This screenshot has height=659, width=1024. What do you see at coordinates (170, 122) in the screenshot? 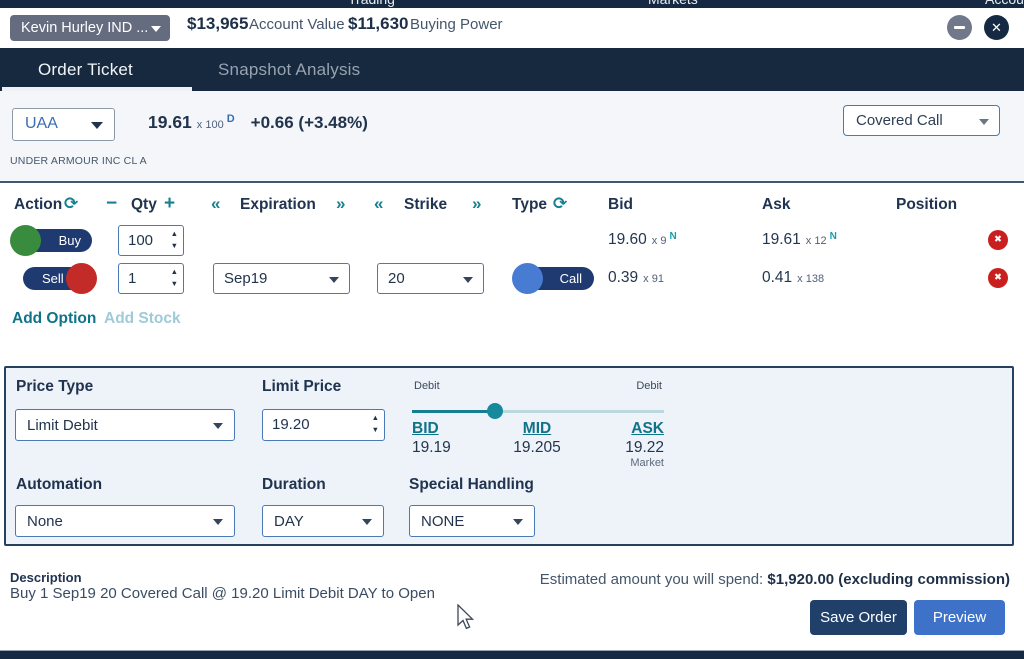
I see `last-price: 19.61` at bounding box center [170, 122].